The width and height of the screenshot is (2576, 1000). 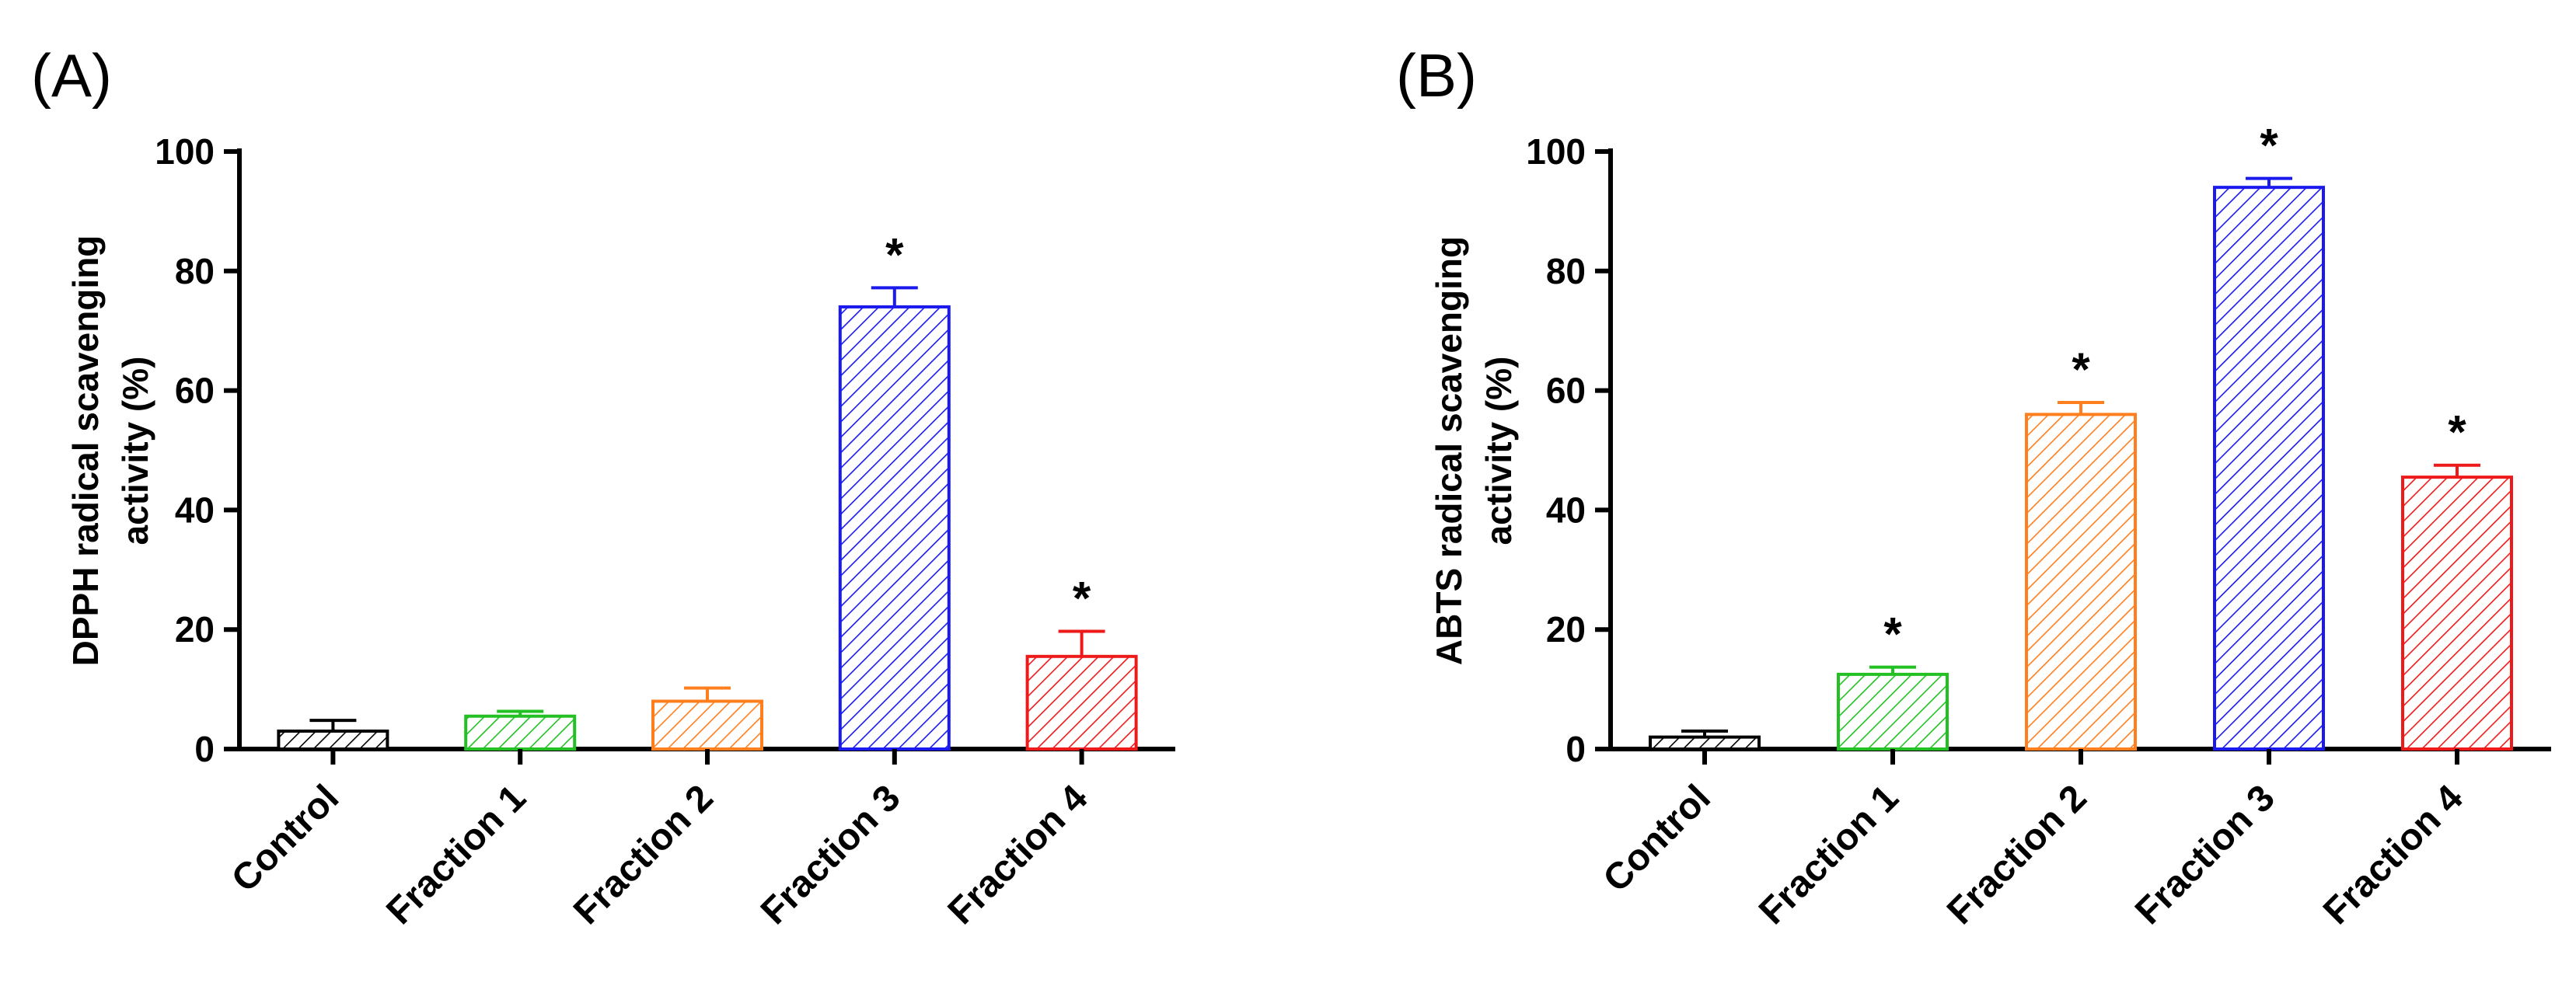 What do you see at coordinates (86, 451) in the screenshot?
I see `y-axis-label: DPPH radical scavenging` at bounding box center [86, 451].